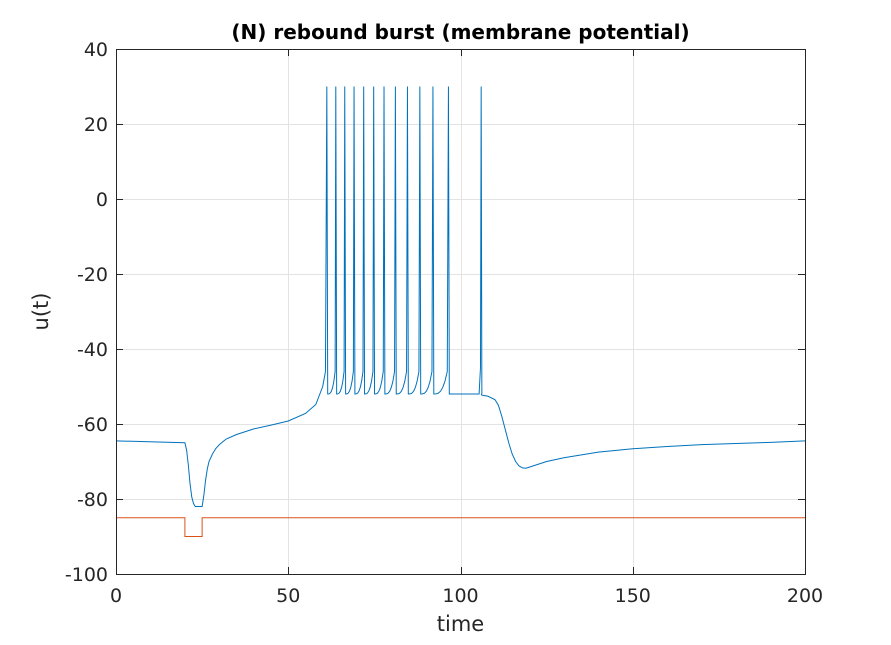 Image resolution: width=891 pixels, height=645 pixels. What do you see at coordinates (805, 596) in the screenshot?
I see `x-tick-label: 200` at bounding box center [805, 596].